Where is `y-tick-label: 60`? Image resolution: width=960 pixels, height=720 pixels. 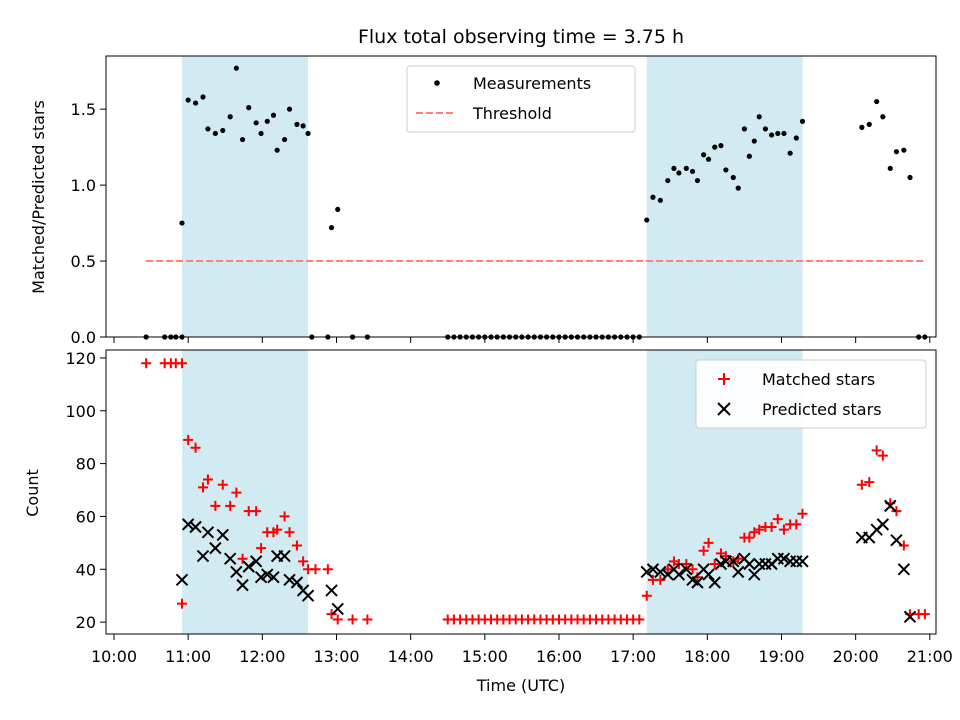
y-tick-label: 60 is located at coordinates (86, 516).